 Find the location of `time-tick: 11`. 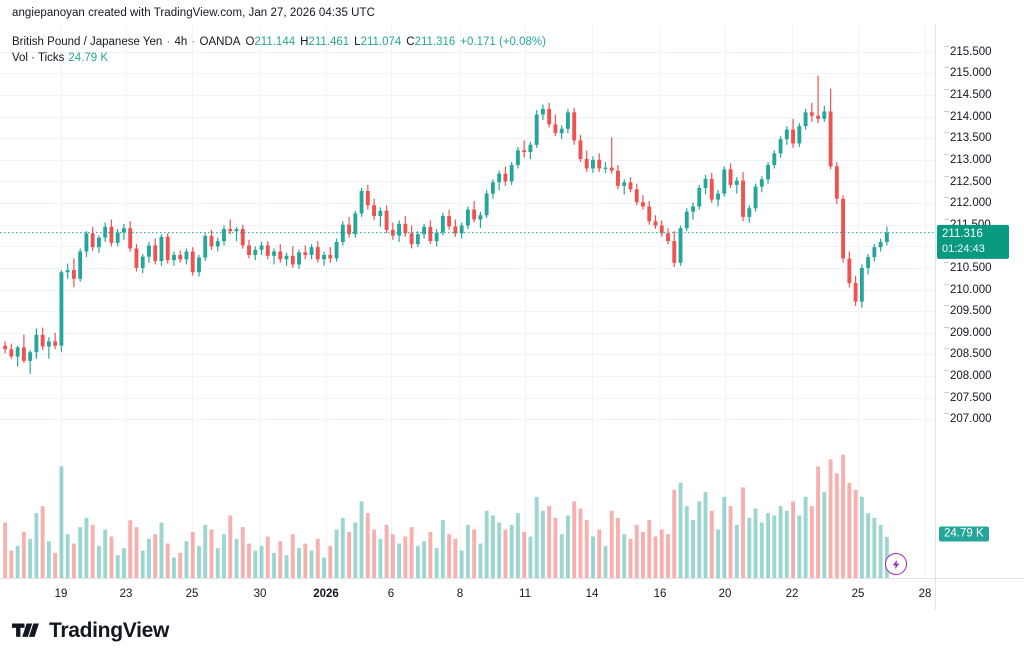

time-tick: 11 is located at coordinates (525, 594).